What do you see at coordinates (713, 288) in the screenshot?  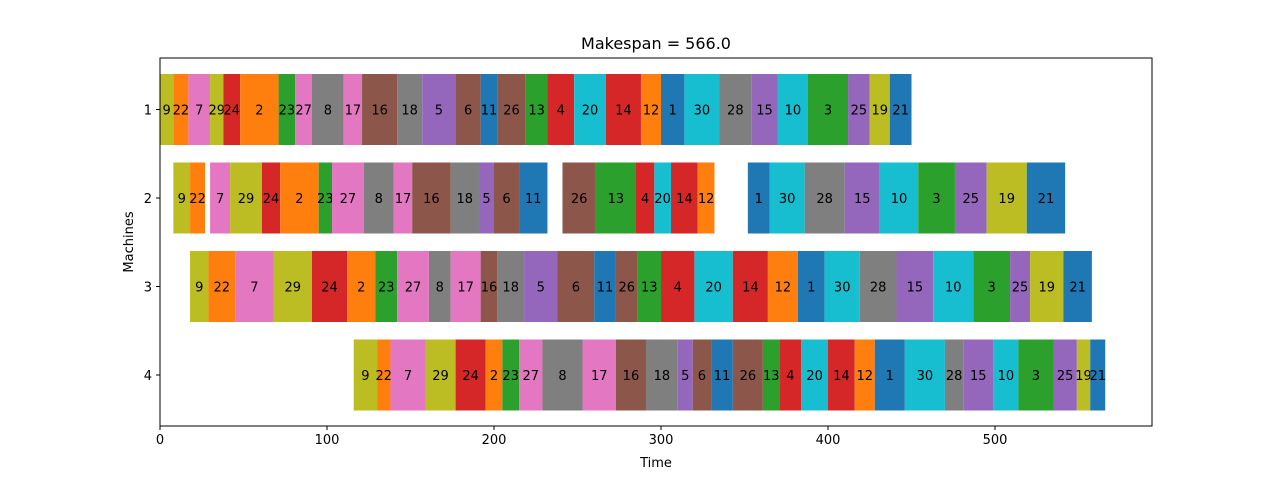 I see `bar-label-machine-3-job-20: 20` at bounding box center [713, 288].